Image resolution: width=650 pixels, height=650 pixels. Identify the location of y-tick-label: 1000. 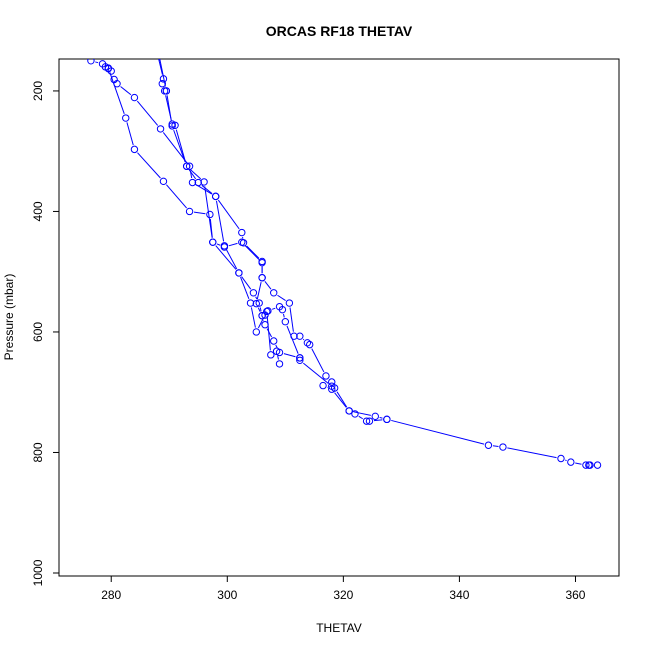
(38, 572).